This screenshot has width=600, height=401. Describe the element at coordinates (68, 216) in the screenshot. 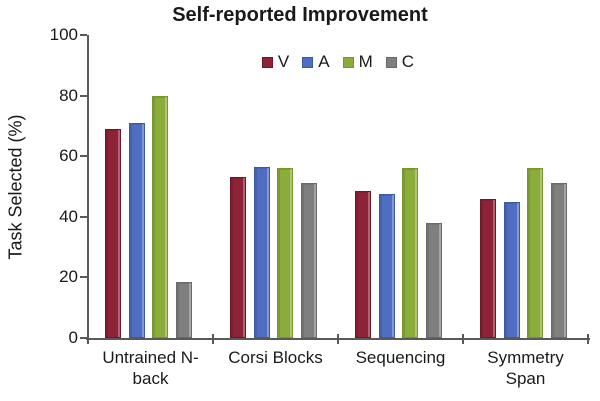

I see `y-tick-label: 40` at that location.